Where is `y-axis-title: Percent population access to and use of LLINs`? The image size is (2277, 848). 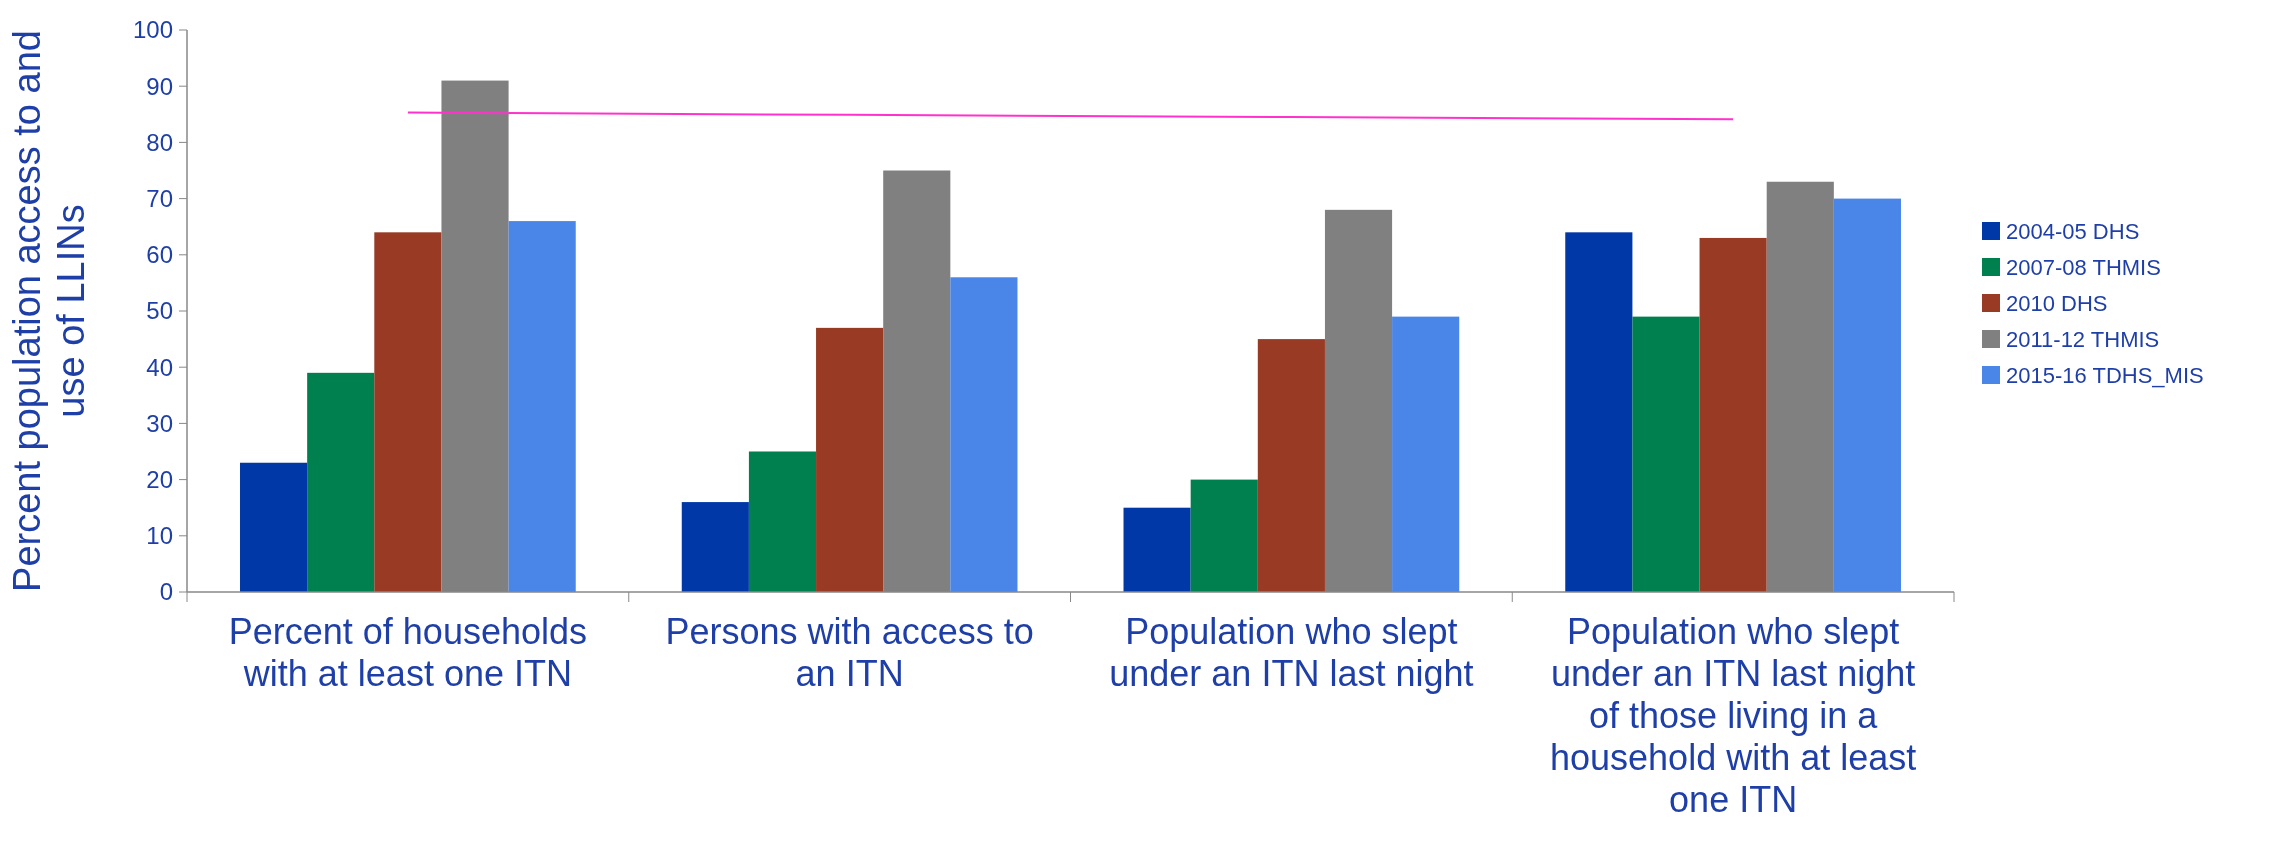
y-axis-title: Percent population access to and use of LLINs is located at coordinates (49, 311).